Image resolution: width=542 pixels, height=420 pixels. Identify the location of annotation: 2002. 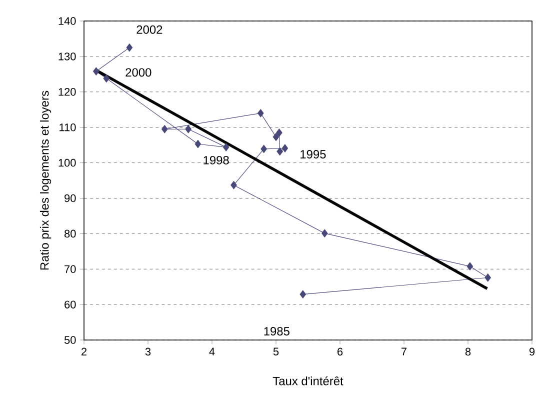
(149, 29).